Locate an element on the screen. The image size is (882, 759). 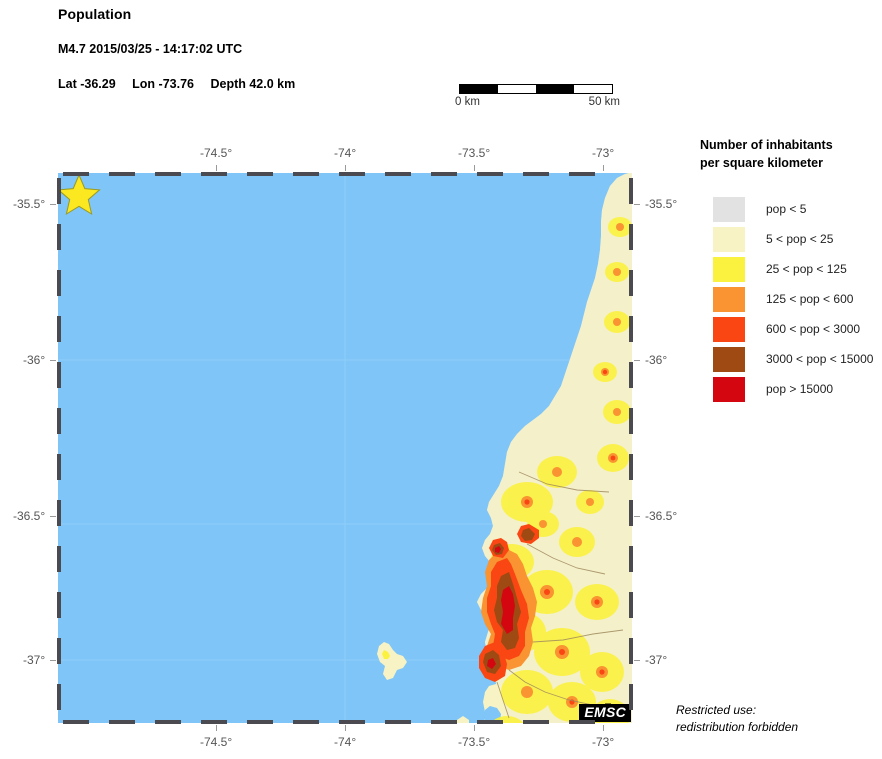
lon-axis-label-top: -73° is located at coordinates (603, 153).